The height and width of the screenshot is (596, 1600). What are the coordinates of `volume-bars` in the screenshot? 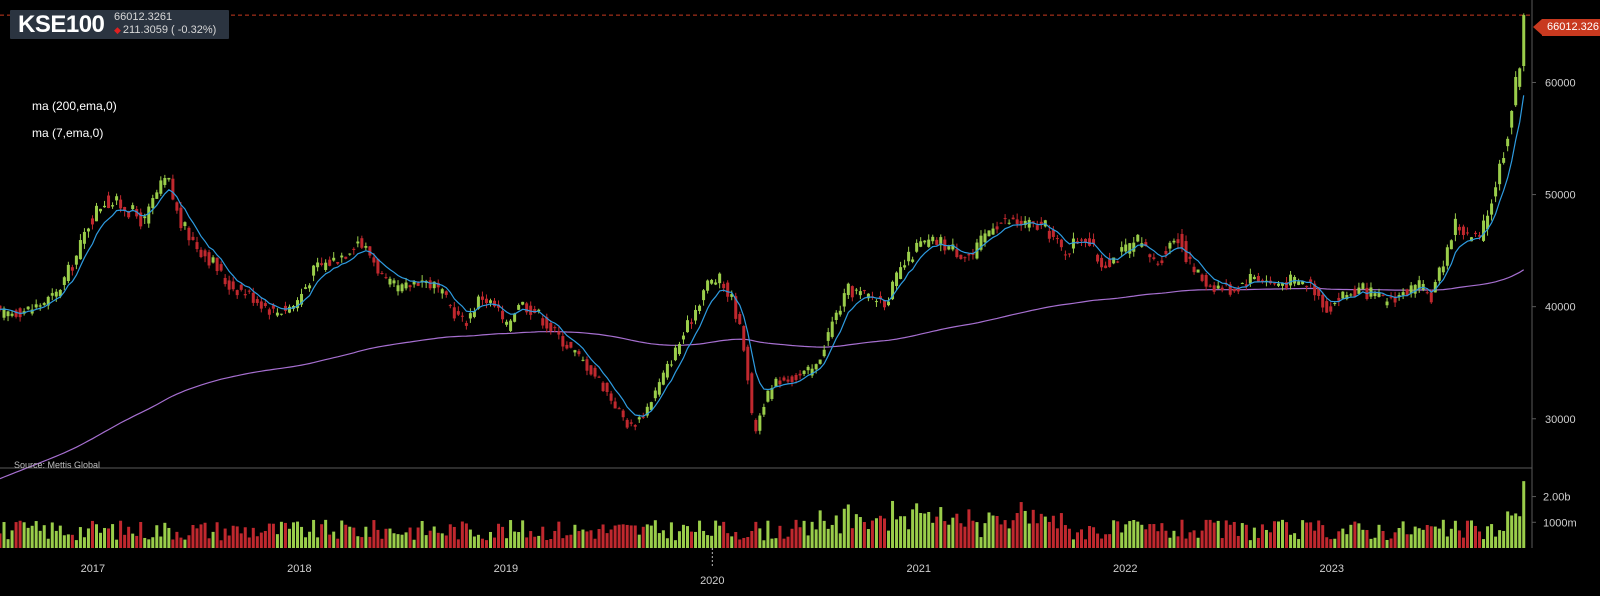 It's located at (763, 514).